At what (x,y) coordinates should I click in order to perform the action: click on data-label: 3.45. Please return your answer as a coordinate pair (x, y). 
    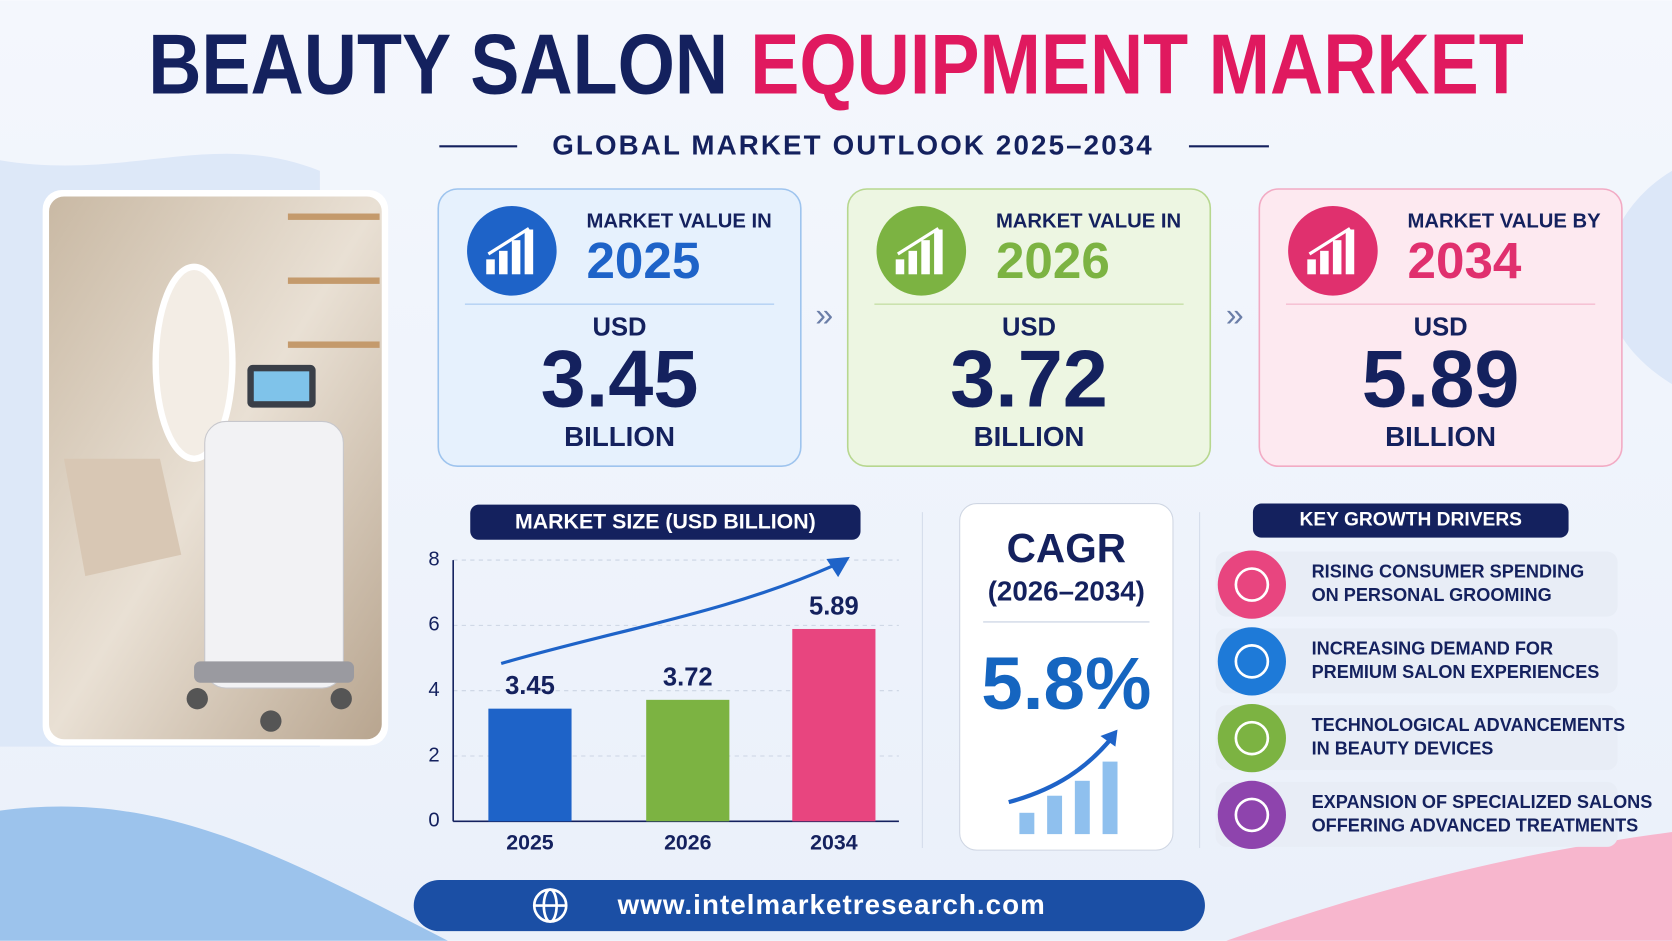
    Looking at the image, I should click on (530, 686).